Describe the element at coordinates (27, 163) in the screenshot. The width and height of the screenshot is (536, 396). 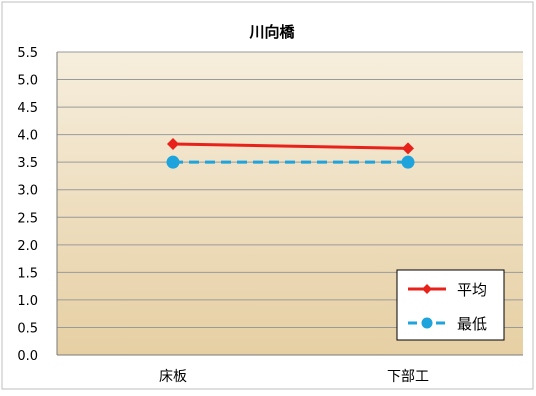
I see `y-tick-label: 3.5` at that location.